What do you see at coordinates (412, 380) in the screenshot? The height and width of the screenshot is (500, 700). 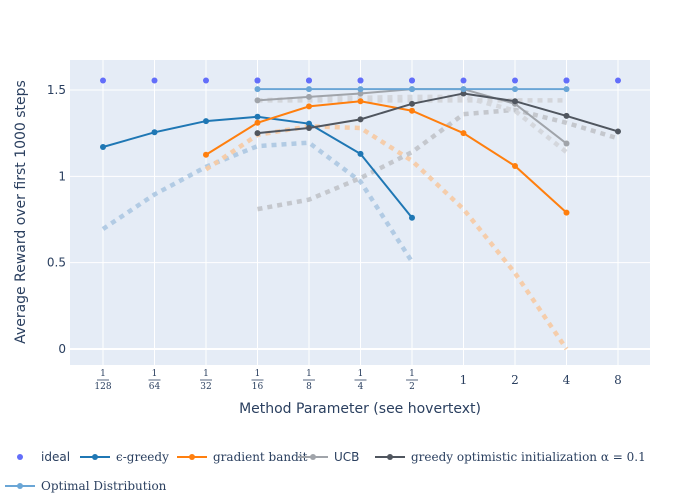 I see `x-tick-label: 12` at bounding box center [412, 380].